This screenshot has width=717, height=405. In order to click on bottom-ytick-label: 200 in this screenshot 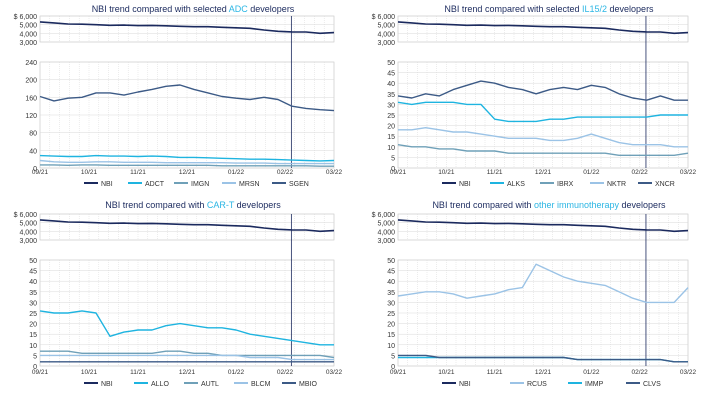, I will do `click(31, 81)`.